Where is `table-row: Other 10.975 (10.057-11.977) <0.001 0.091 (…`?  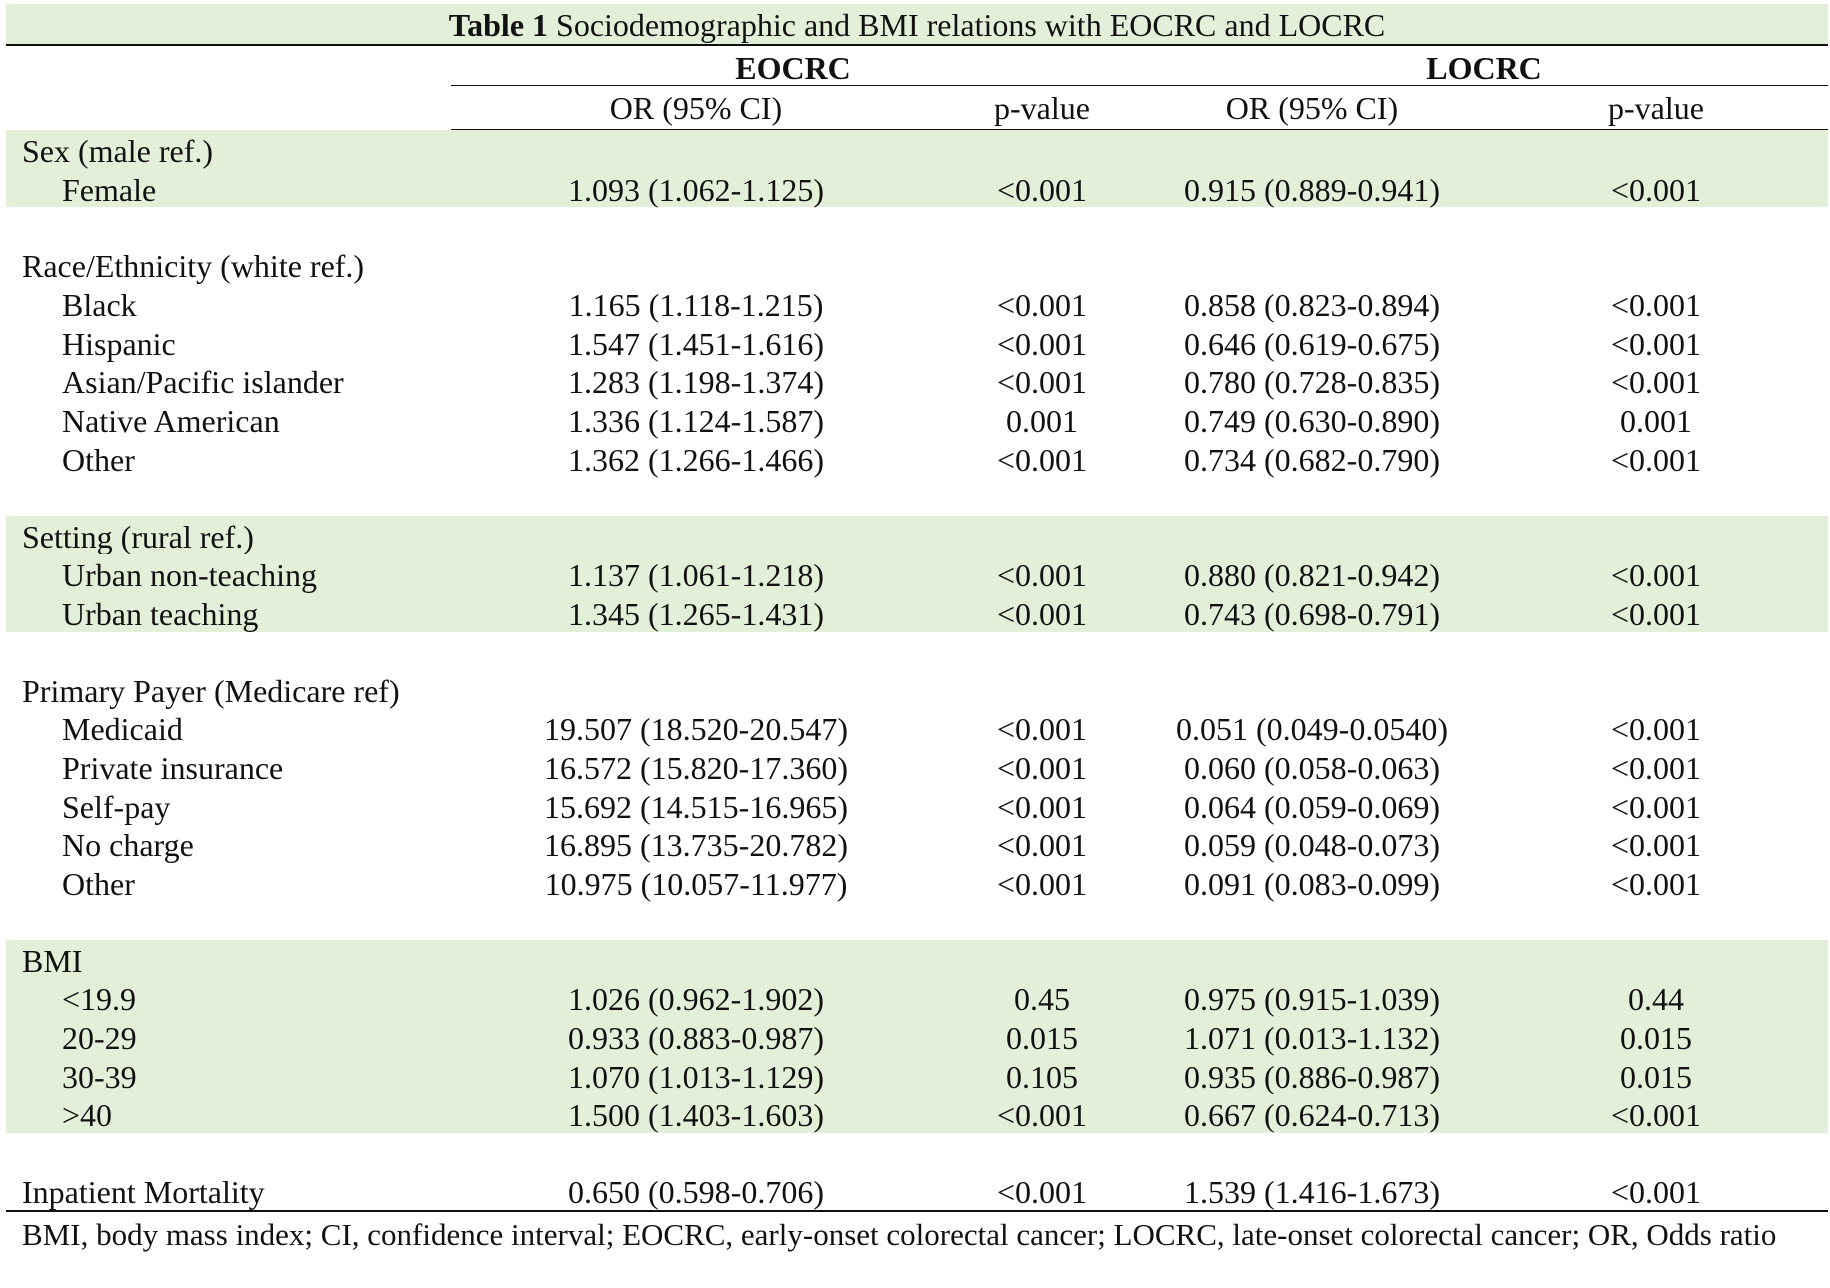 table-row: Other 10.975 (10.057-11.977) <0.001 0.091 (… is located at coordinates (917, 882).